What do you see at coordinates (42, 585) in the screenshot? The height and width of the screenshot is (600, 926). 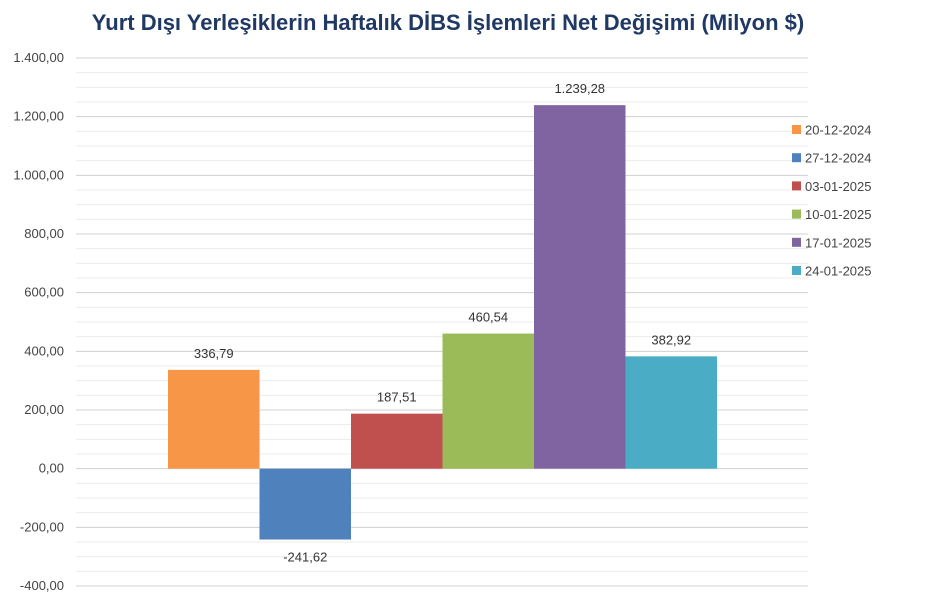 I see `y-tick-label: -400,00` at bounding box center [42, 585].